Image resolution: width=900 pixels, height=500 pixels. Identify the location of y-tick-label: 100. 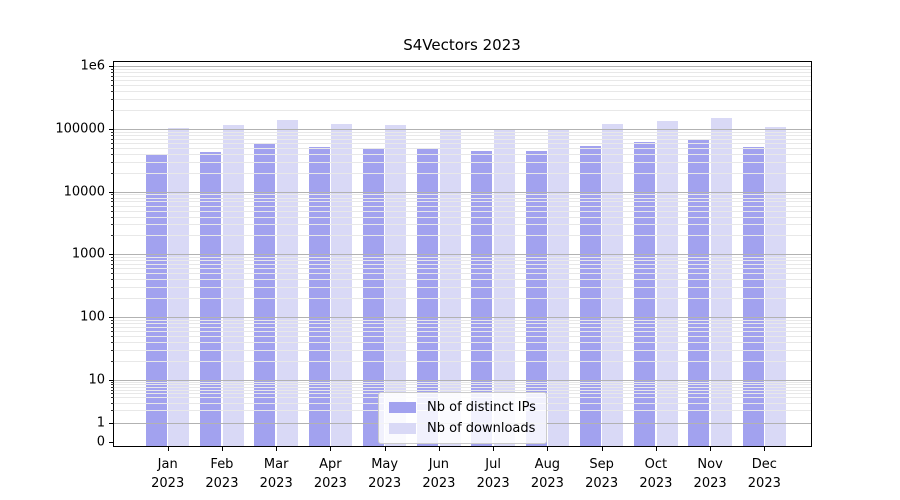
(92, 317).